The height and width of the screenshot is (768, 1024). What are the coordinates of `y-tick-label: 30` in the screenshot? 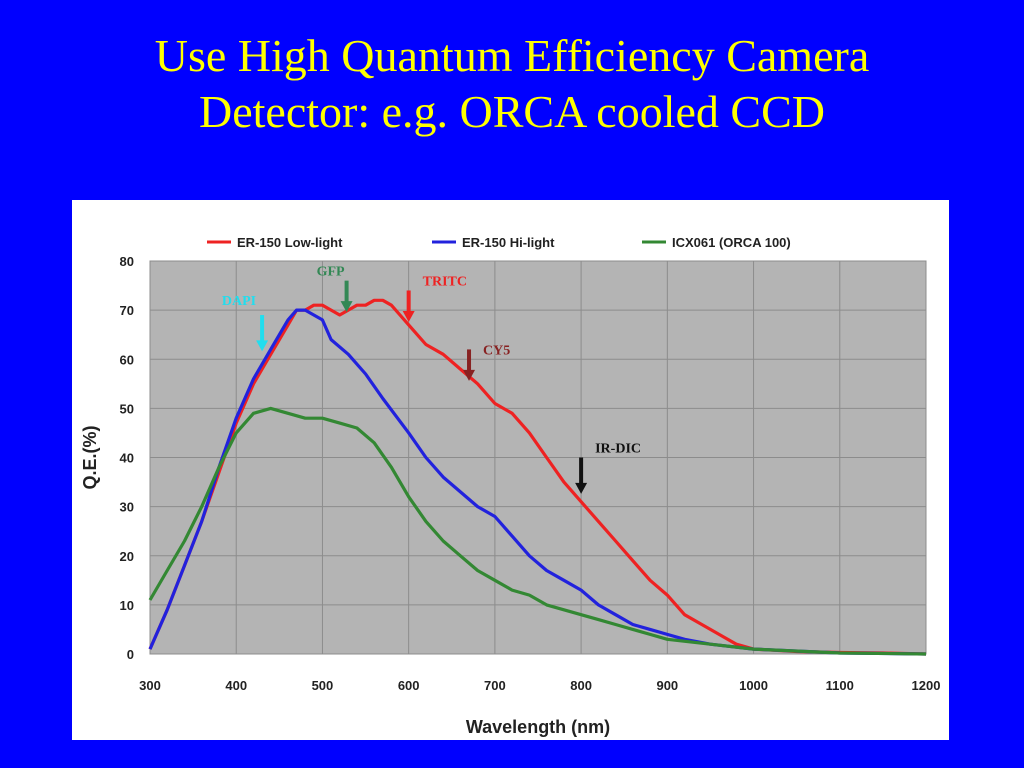 It's located at (127, 507).